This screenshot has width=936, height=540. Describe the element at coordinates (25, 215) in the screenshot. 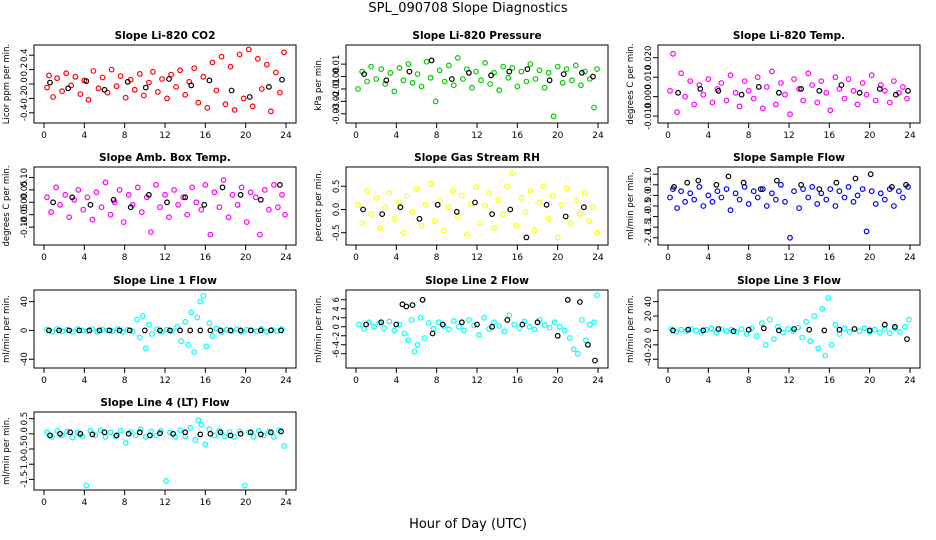

I see `y-tick-label: -0.05` at that location.